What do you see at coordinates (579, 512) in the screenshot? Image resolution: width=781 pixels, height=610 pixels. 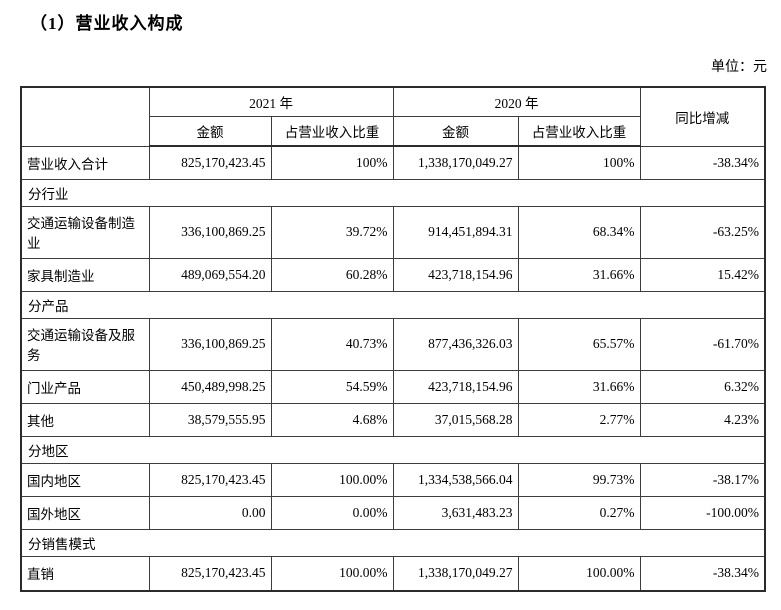 I see `share-2020-cell: 0.27%` at bounding box center [579, 512].